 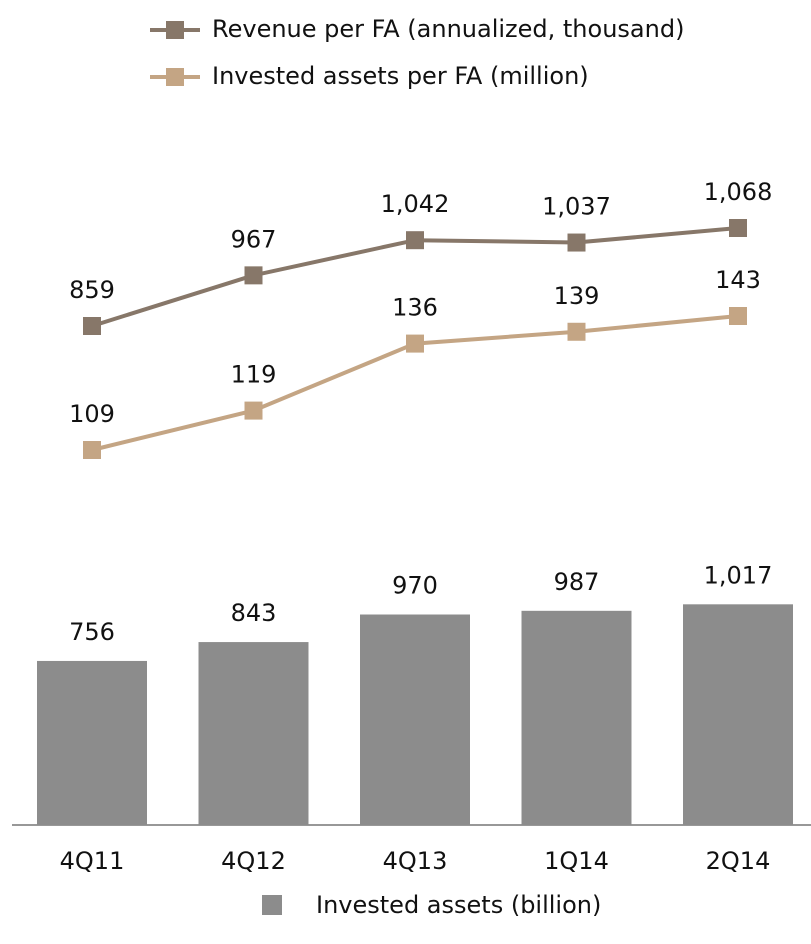 What do you see at coordinates (738, 192) in the screenshot?
I see `value-label: 1,068` at bounding box center [738, 192].